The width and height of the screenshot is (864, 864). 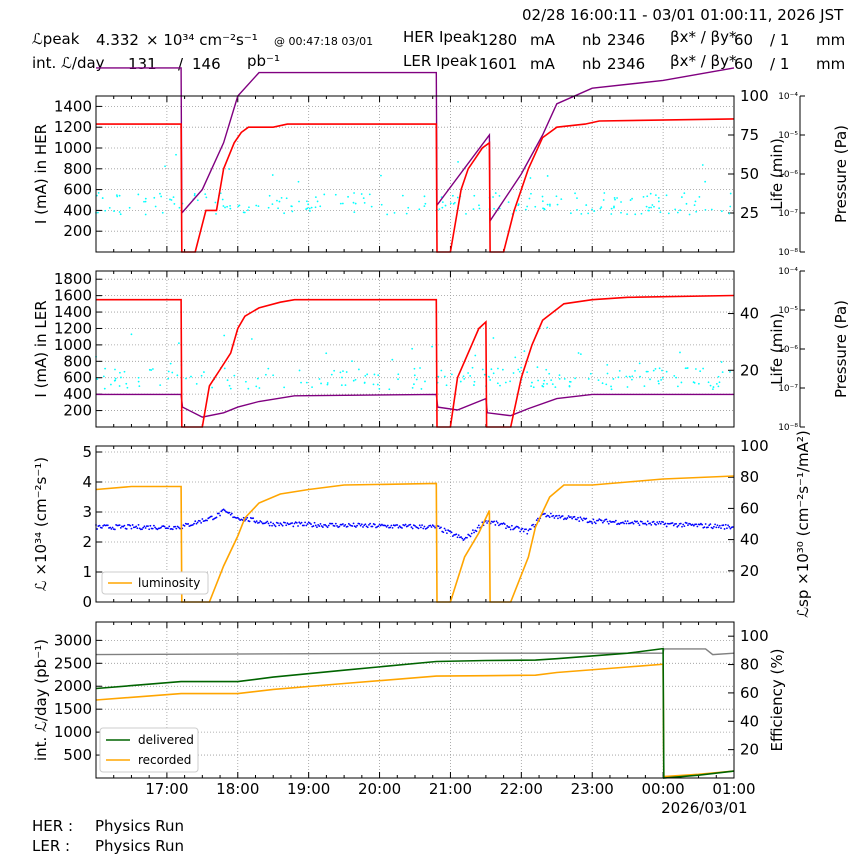 I want to click on y2-tick-label: 40, so click(x=749, y=314).